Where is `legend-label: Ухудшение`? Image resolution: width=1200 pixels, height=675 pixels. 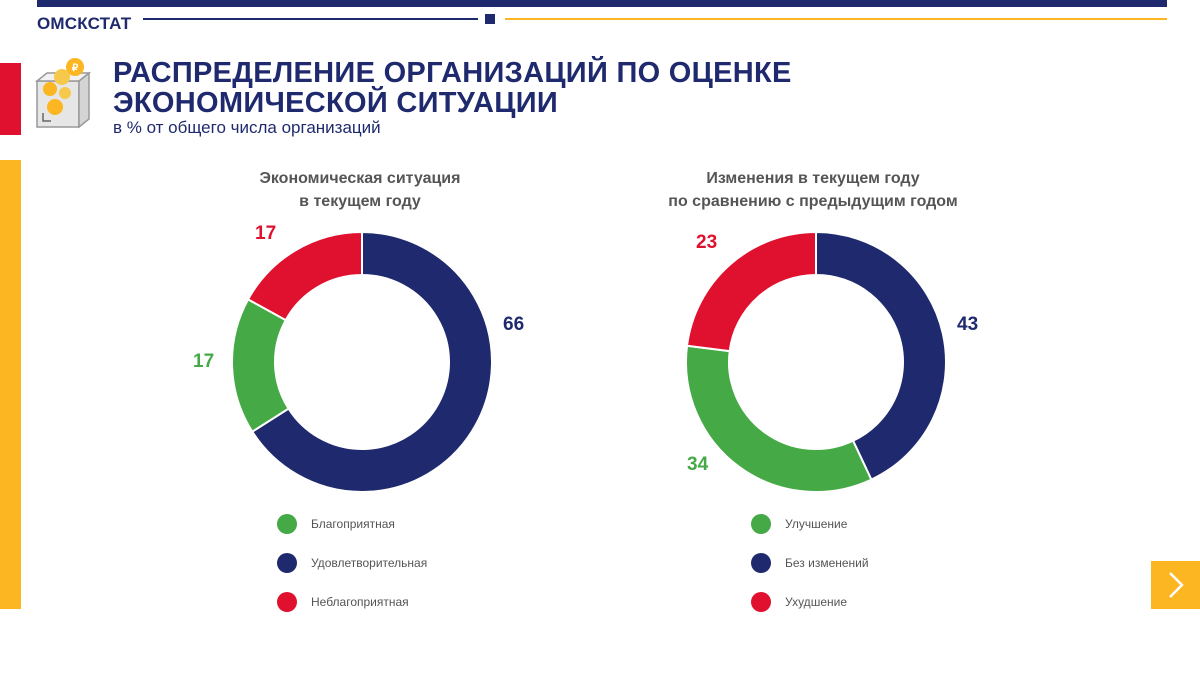
legend-label: Ухудшение is located at coordinates (816, 602).